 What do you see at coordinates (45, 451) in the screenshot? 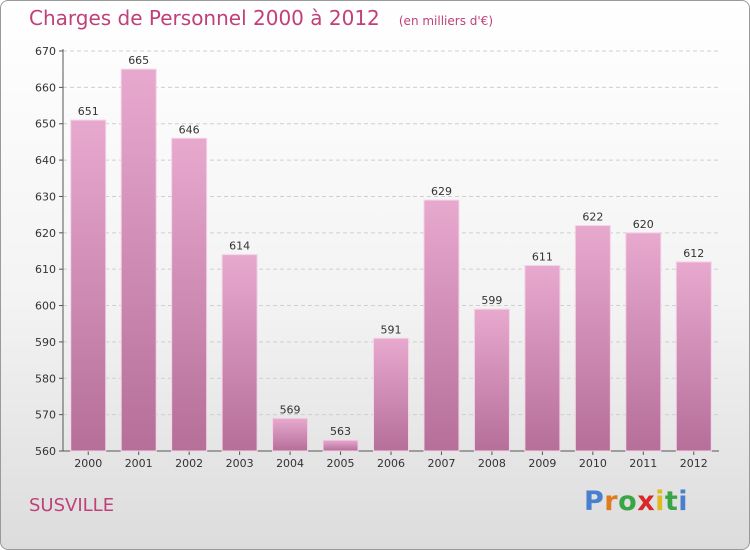
I see `y-tick-label: 560` at bounding box center [45, 451].